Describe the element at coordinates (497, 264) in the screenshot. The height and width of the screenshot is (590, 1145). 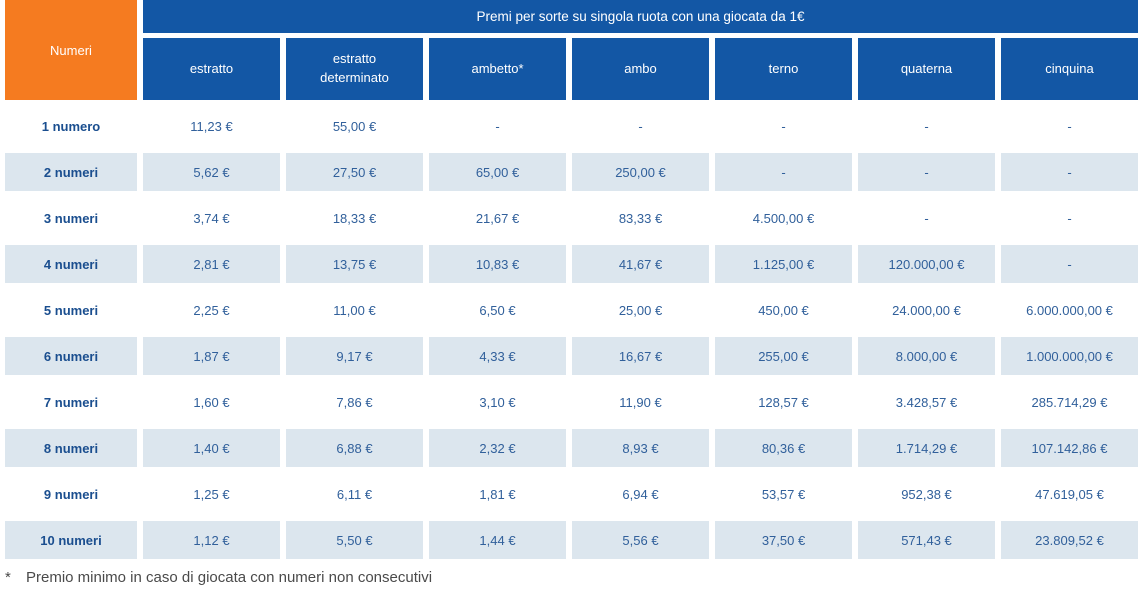
I see `prize-cell: 10,83 €` at that location.